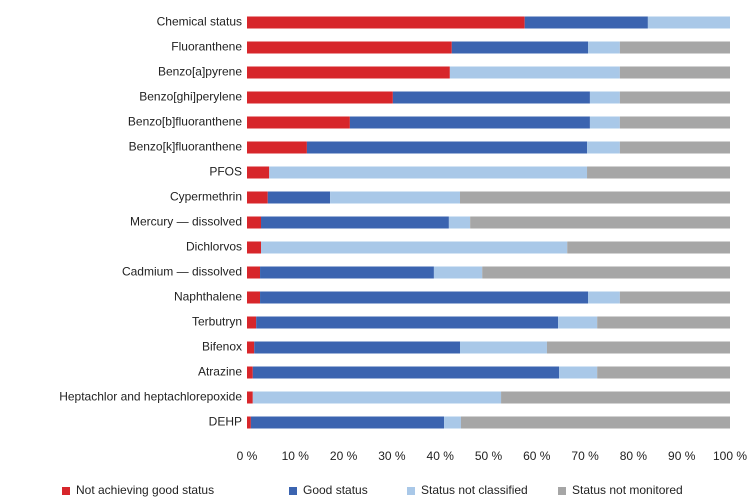  Describe the element at coordinates (185, 122) in the screenshot. I see `y-tick-label: Benzo[b]fluoranthene` at that location.